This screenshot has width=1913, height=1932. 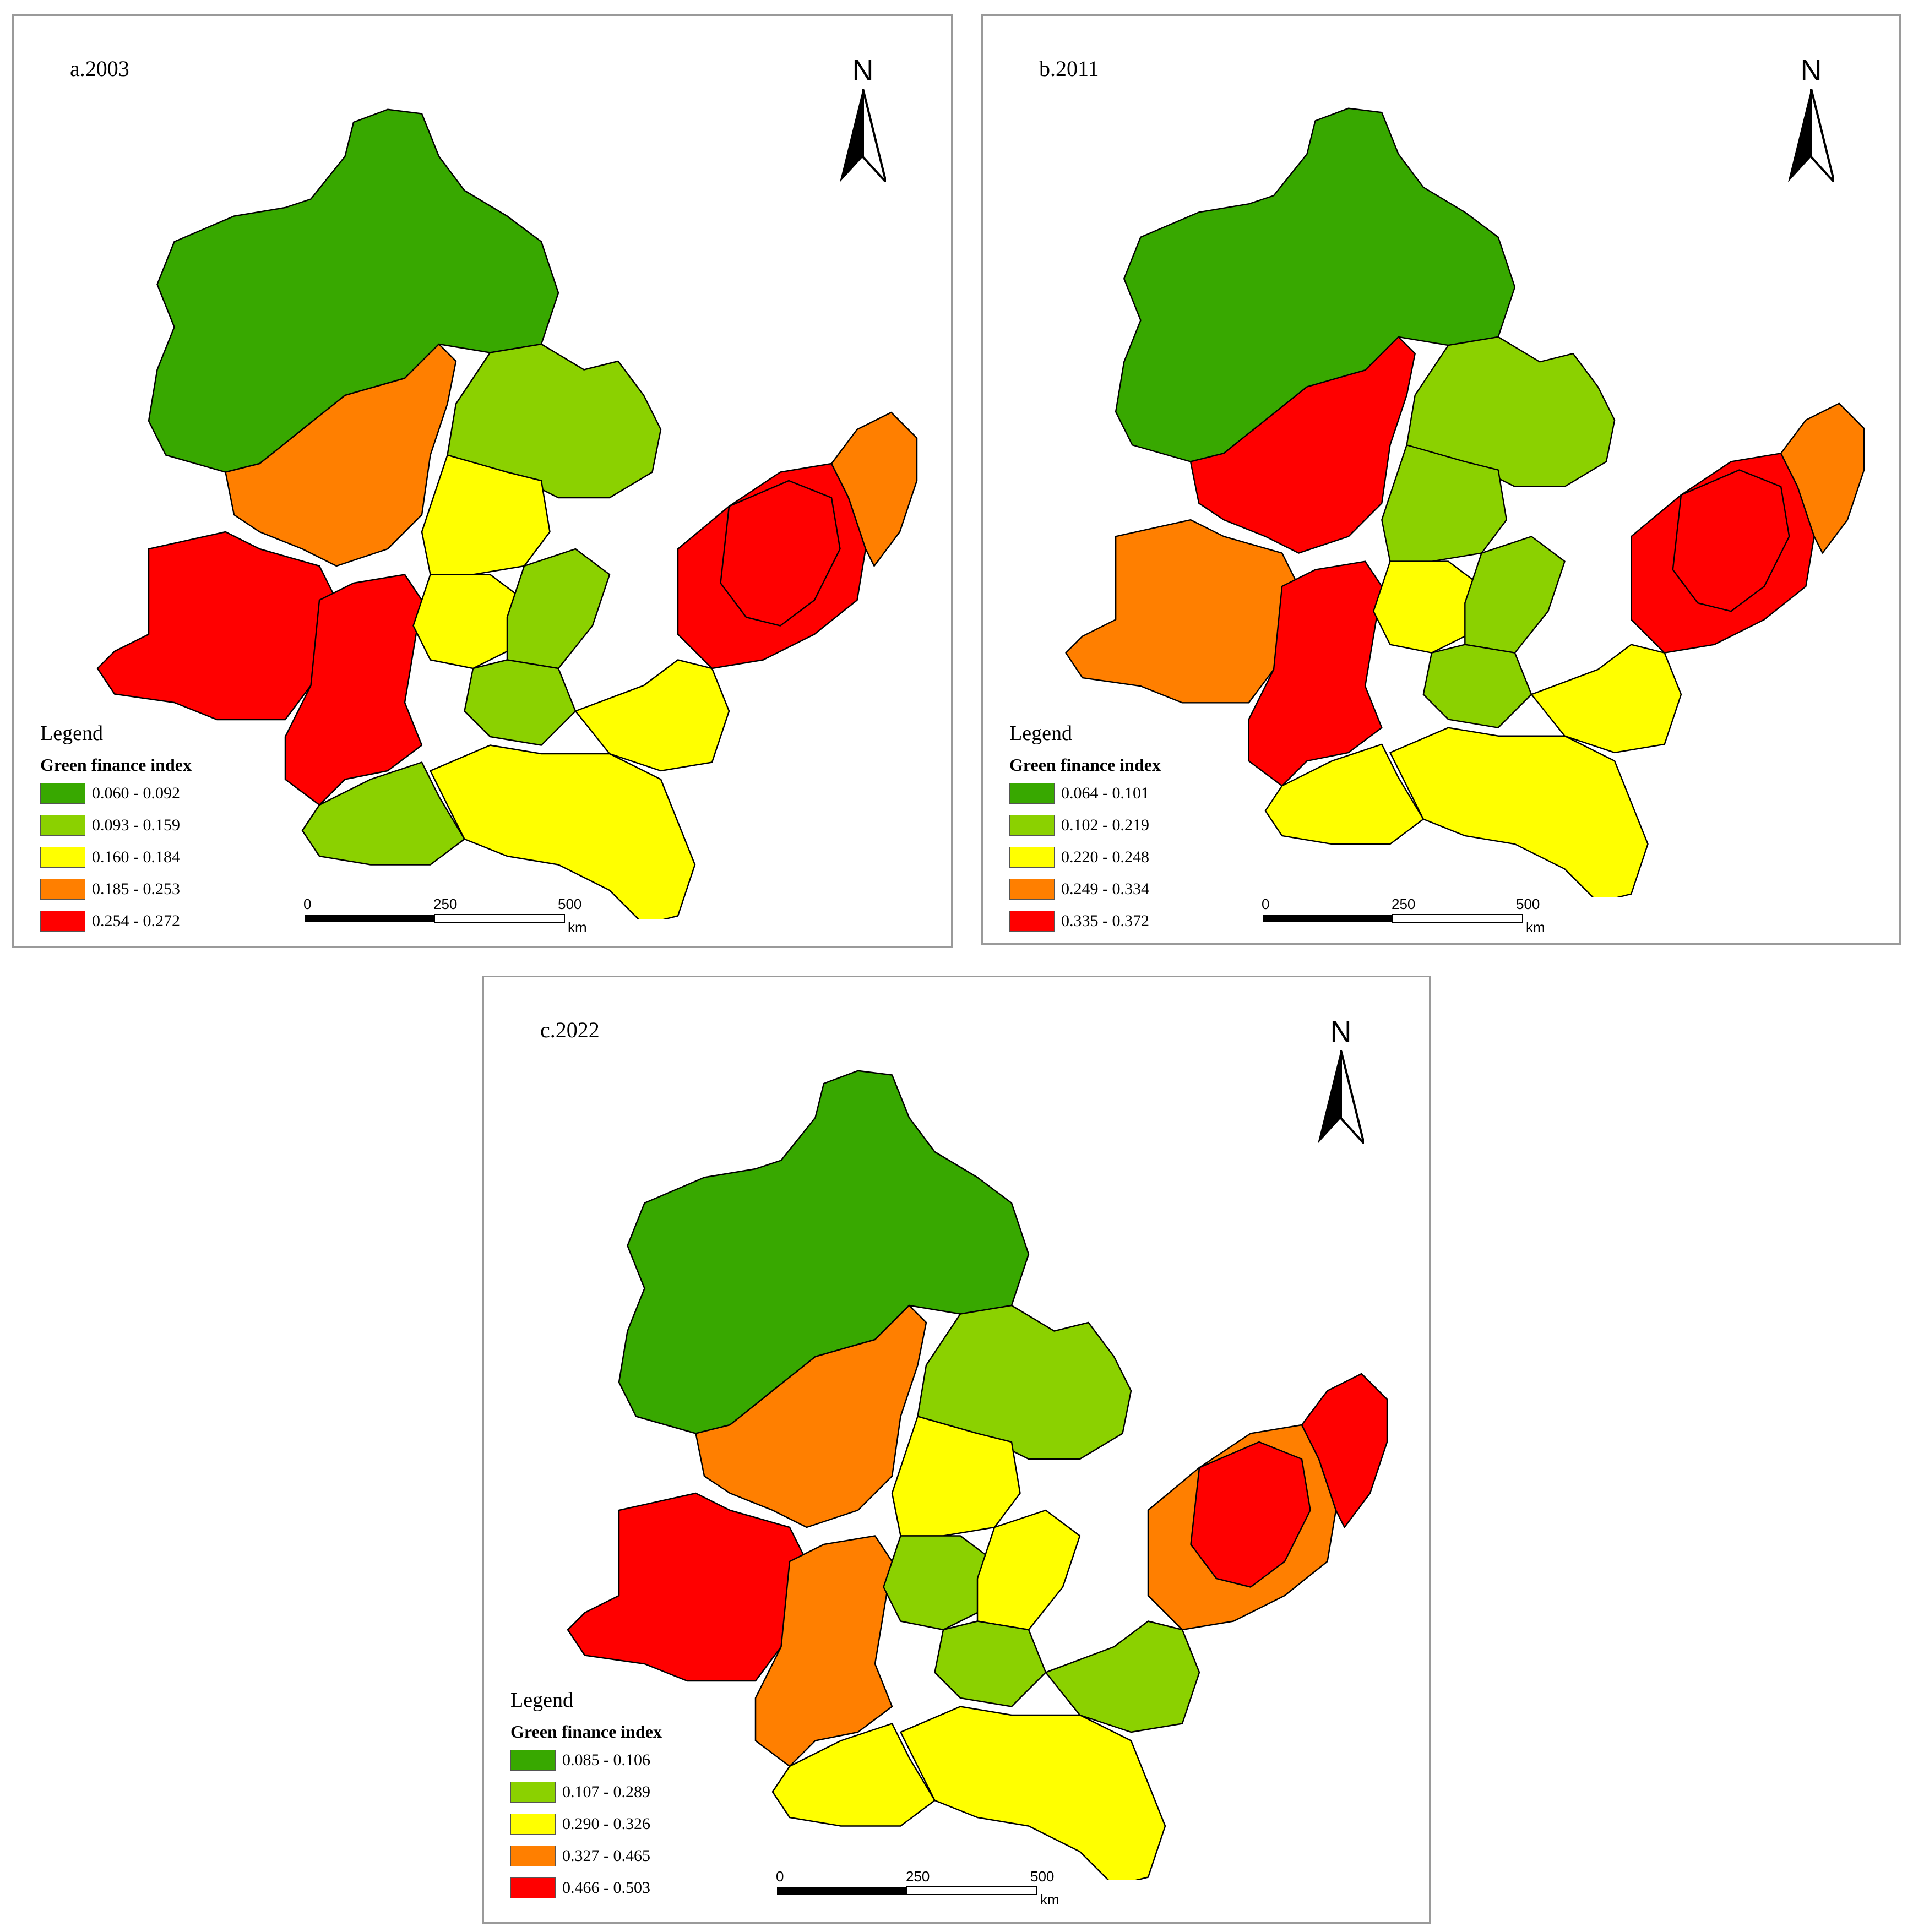 What do you see at coordinates (136, 825) in the screenshot?
I see `legend-range: 0.093 - 0.159` at bounding box center [136, 825].